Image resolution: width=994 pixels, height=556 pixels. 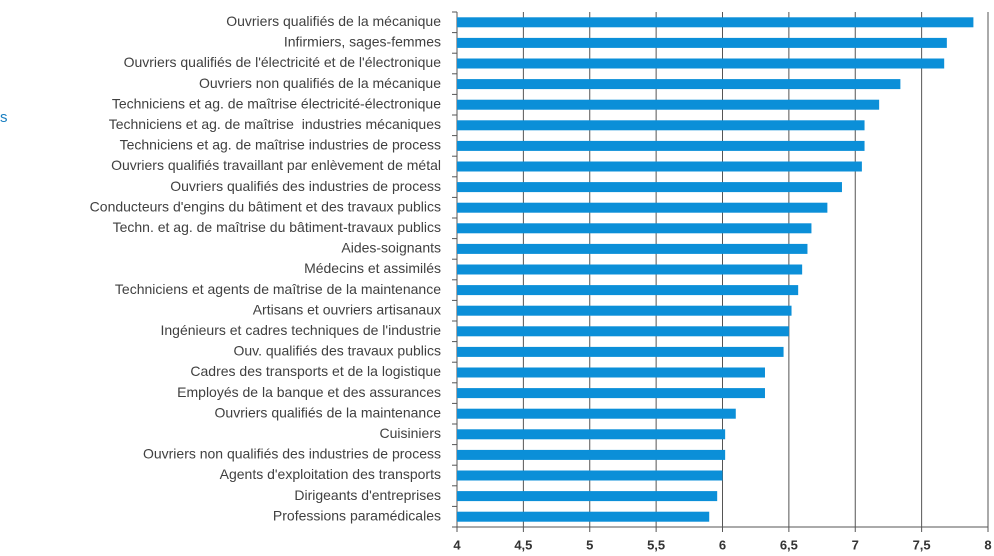 I want to click on y-tick-label: Médecins et assimilés, so click(x=372, y=268).